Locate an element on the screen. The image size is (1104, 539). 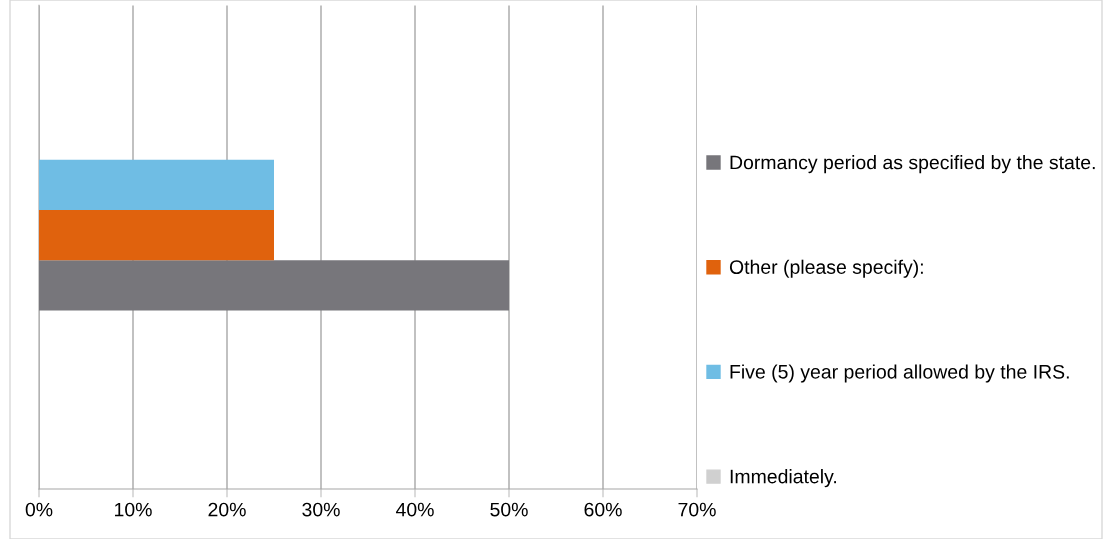
x-tick-label: 50% is located at coordinates (509, 509).